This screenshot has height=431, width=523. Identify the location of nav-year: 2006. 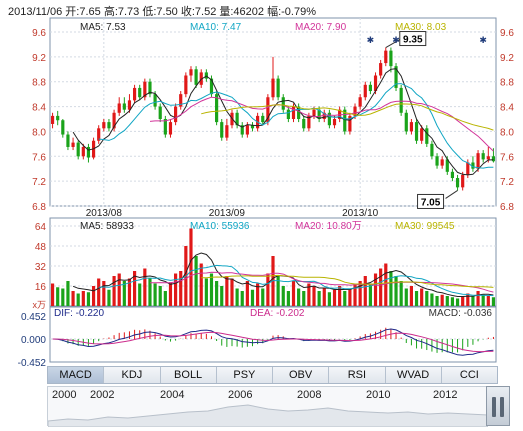
(240, 395).